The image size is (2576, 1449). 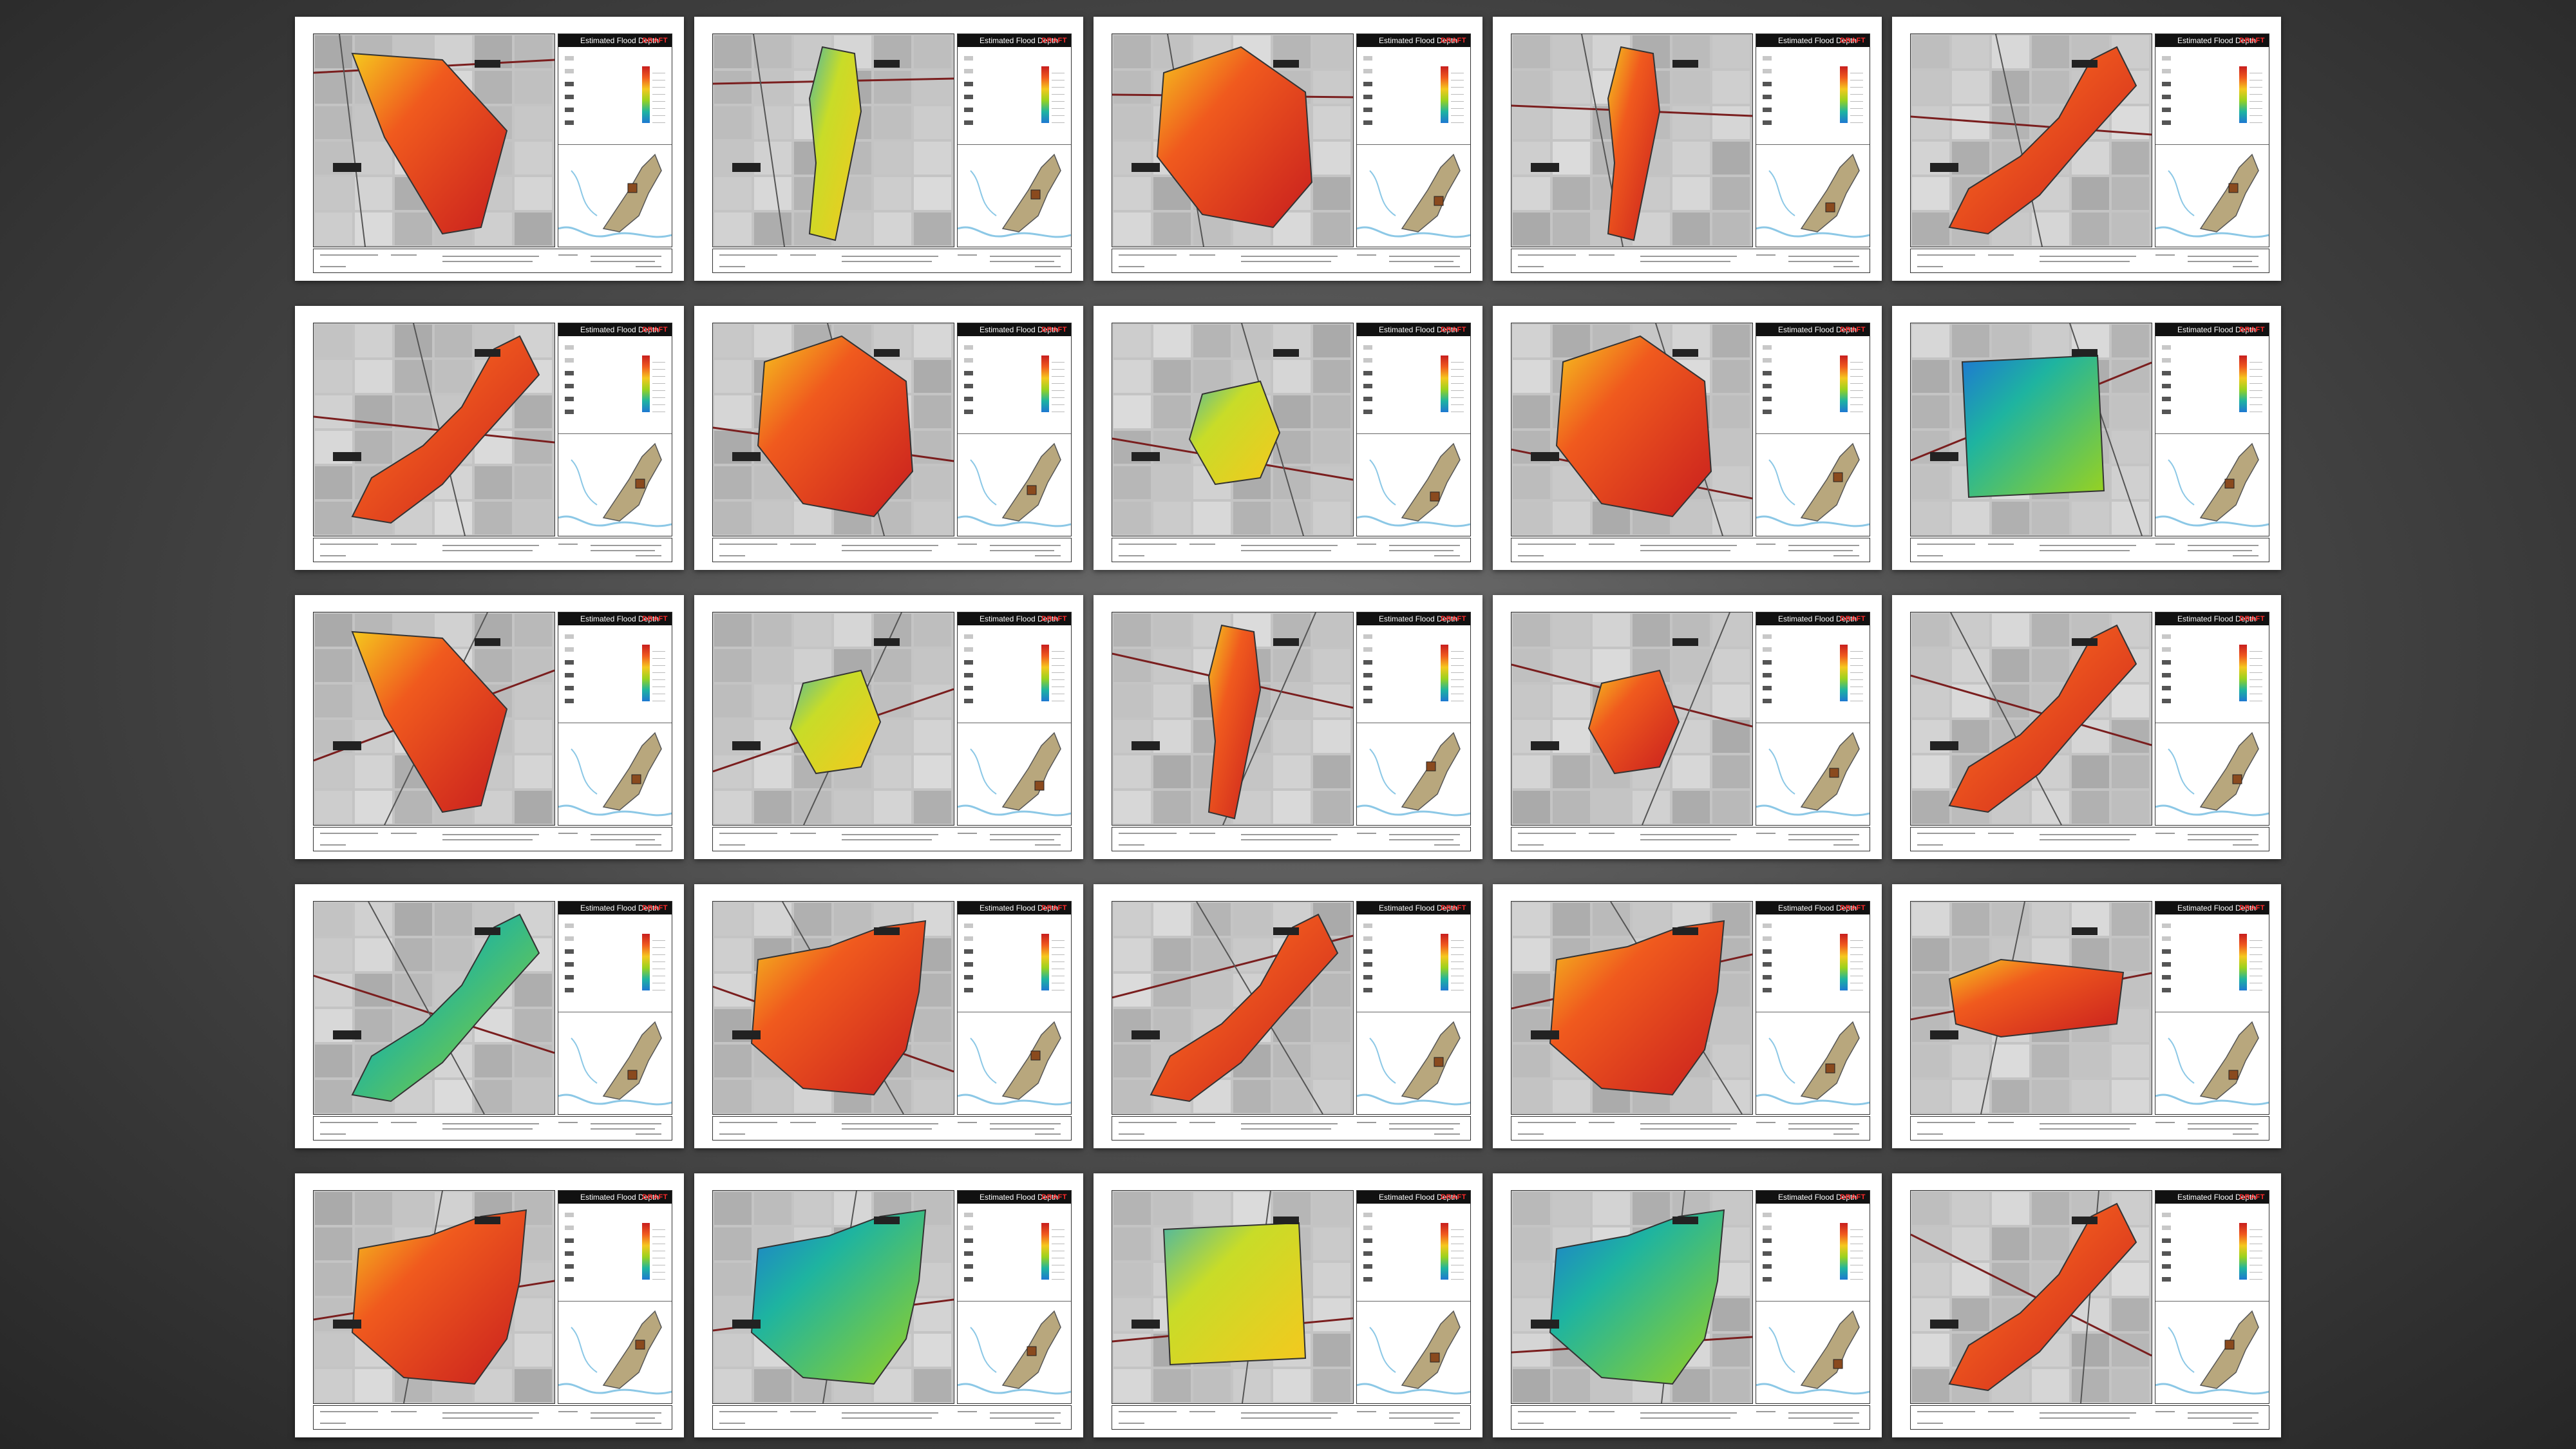 I want to click on map-sheet-2: Estimated Flood Depth DRAFT, so click(x=888, y=149).